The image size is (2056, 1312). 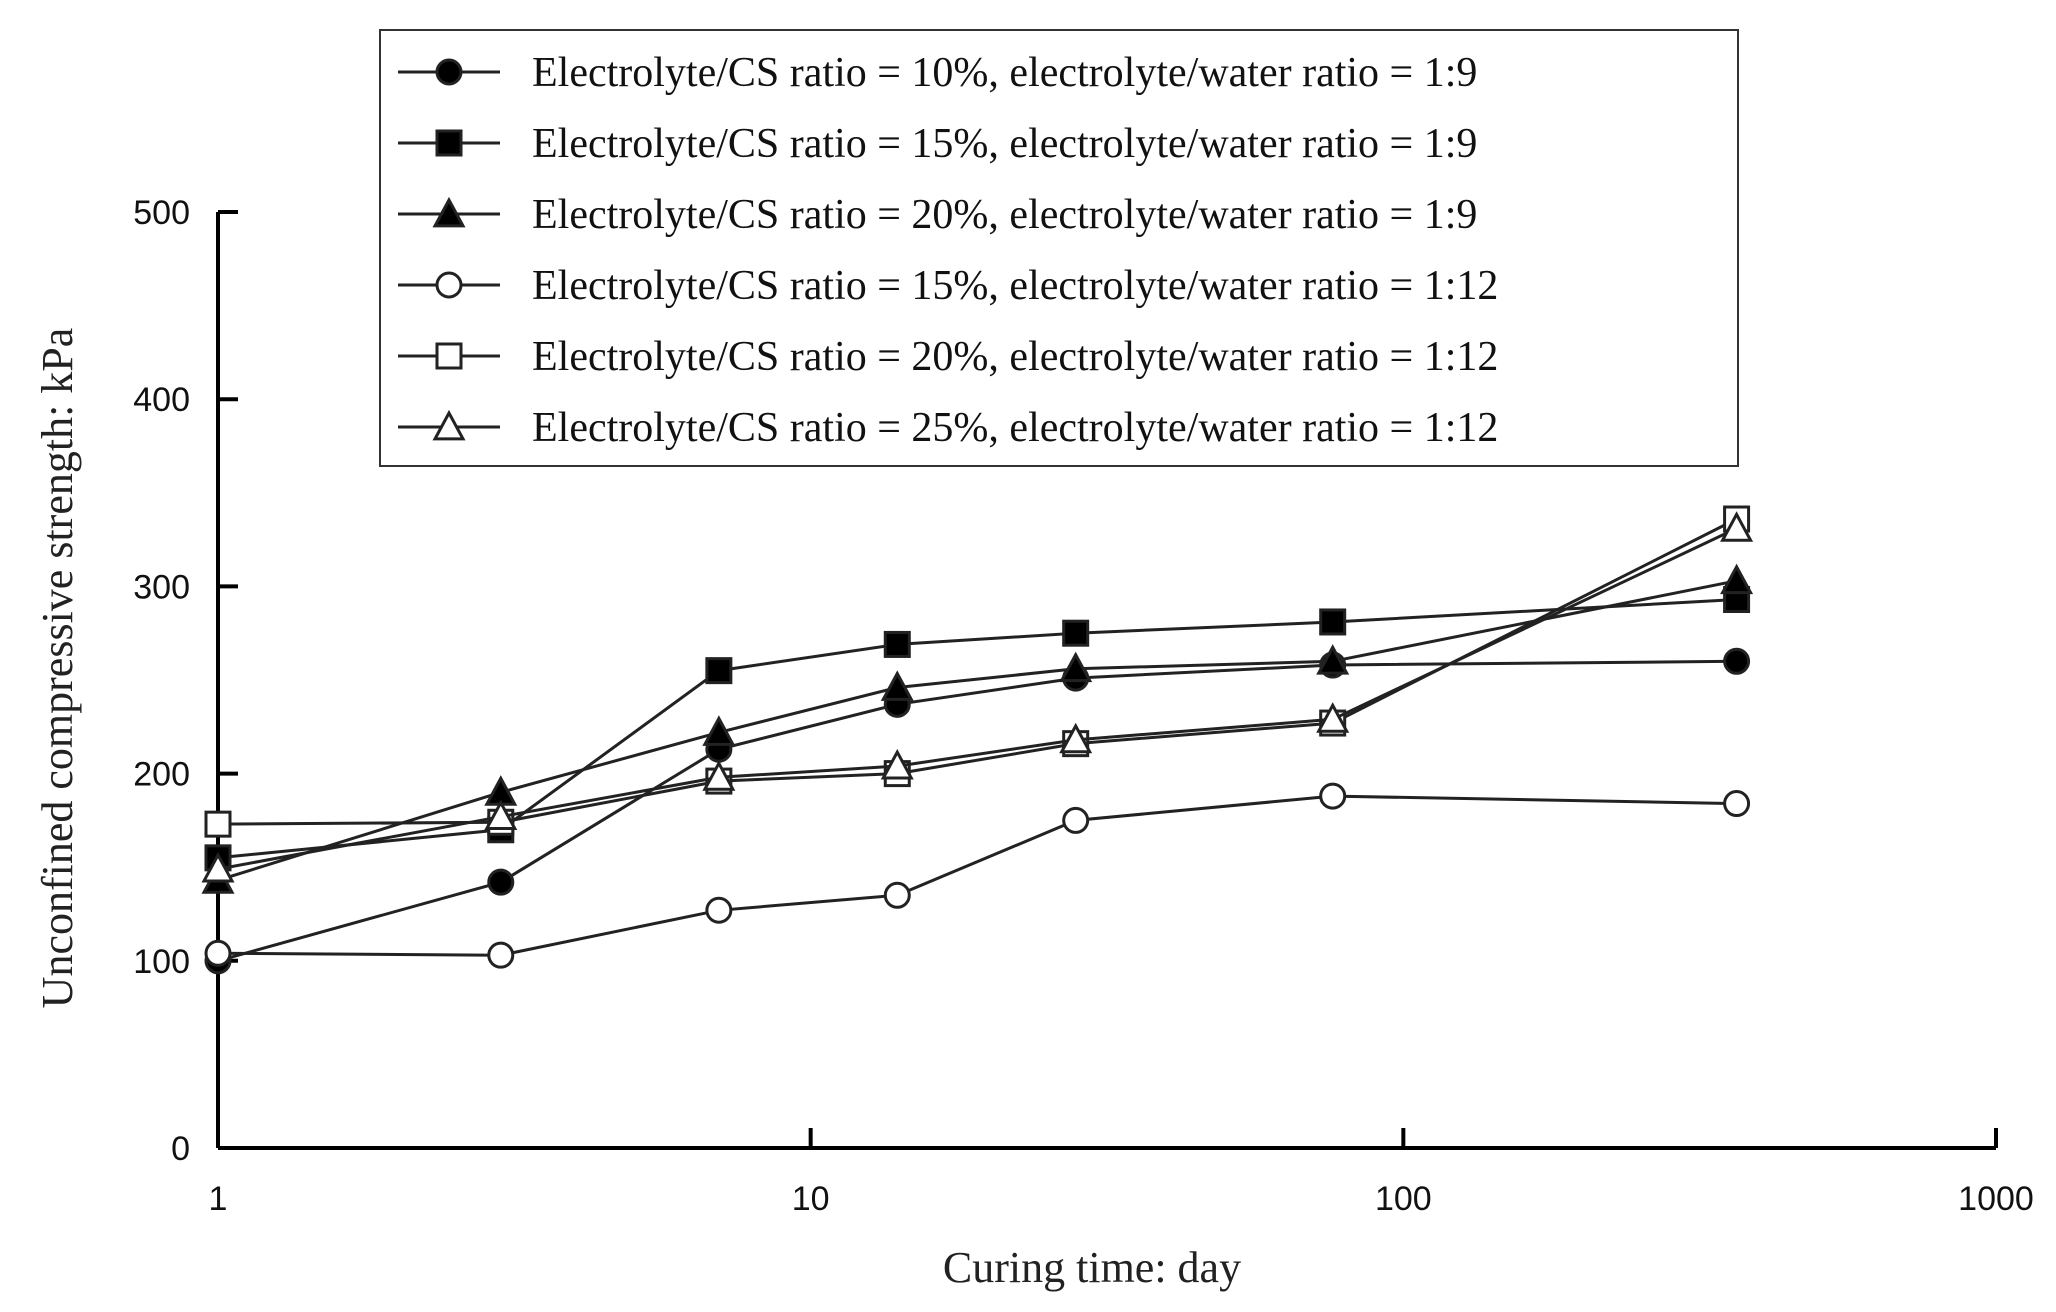 I want to click on y-tick-label: 400, so click(x=161, y=400).